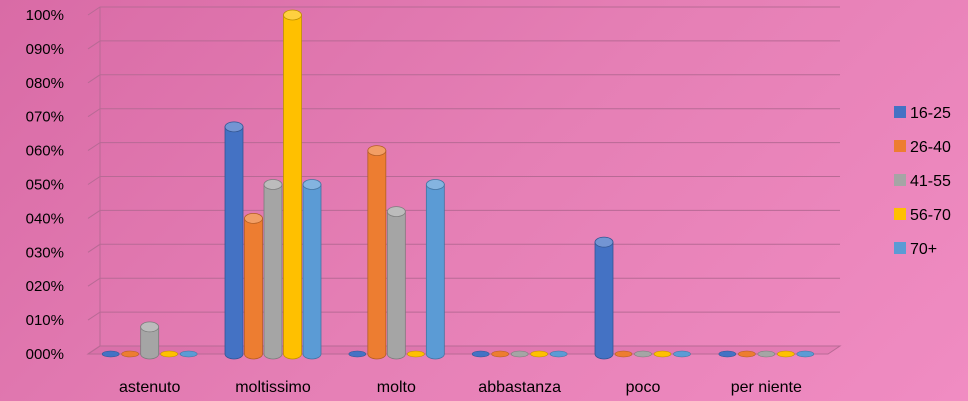 This screenshot has width=968, height=401. What do you see at coordinates (45, 286) in the screenshot?
I see `y-tick-label: 020%` at bounding box center [45, 286].